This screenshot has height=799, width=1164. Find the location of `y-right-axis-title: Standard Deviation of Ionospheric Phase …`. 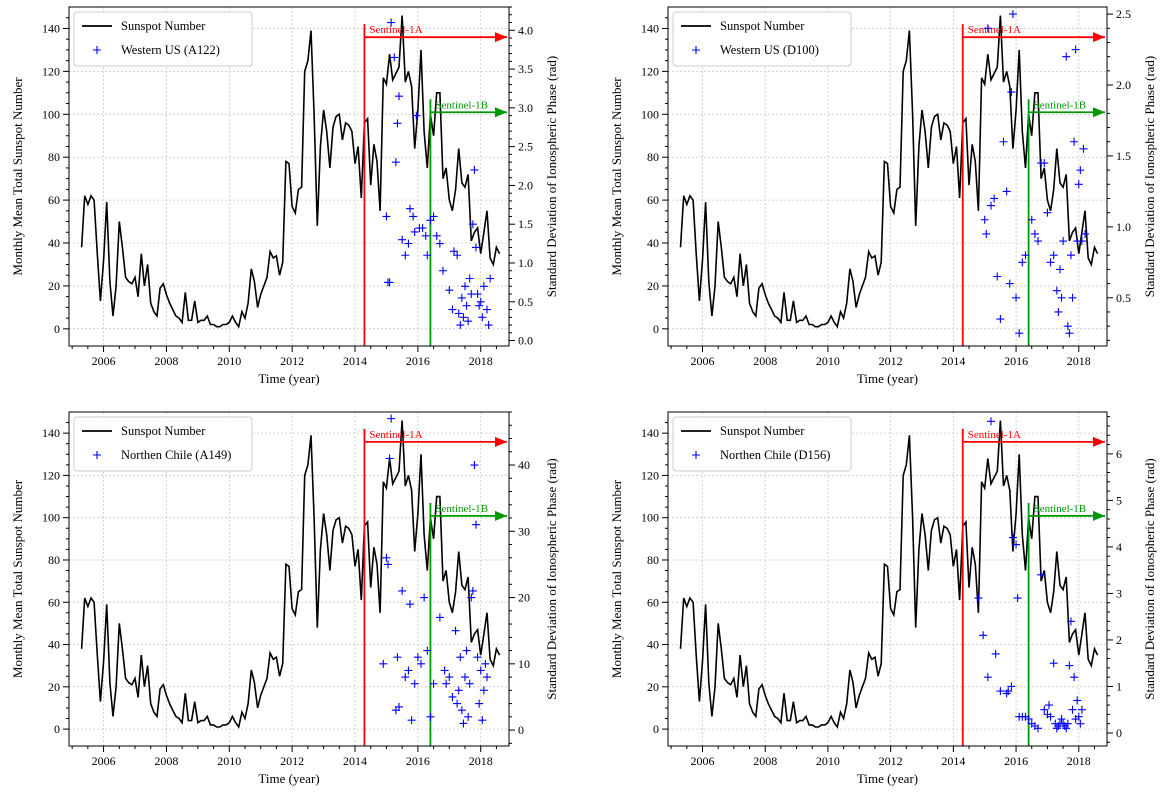

y-right-axis-title: Standard Deviation of Ionospheric Phase … is located at coordinates (551, 579).